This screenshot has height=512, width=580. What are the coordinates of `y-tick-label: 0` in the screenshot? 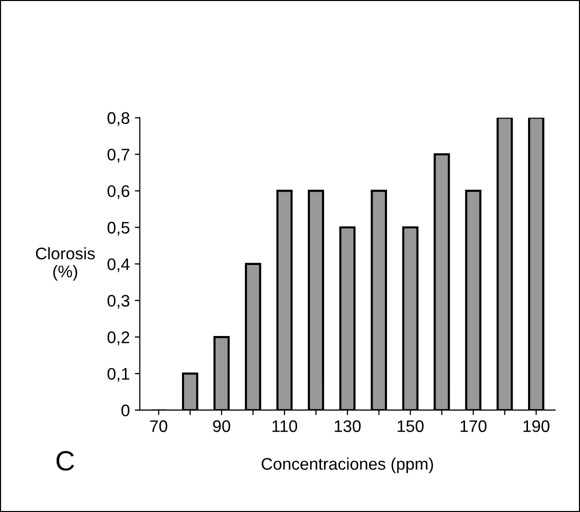 It's located at (125, 410).